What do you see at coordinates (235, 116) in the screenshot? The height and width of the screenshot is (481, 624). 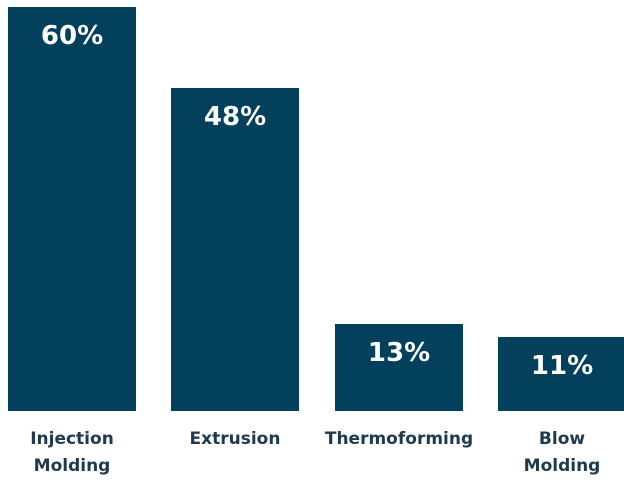 I see `value-label: 48%` at bounding box center [235, 116].